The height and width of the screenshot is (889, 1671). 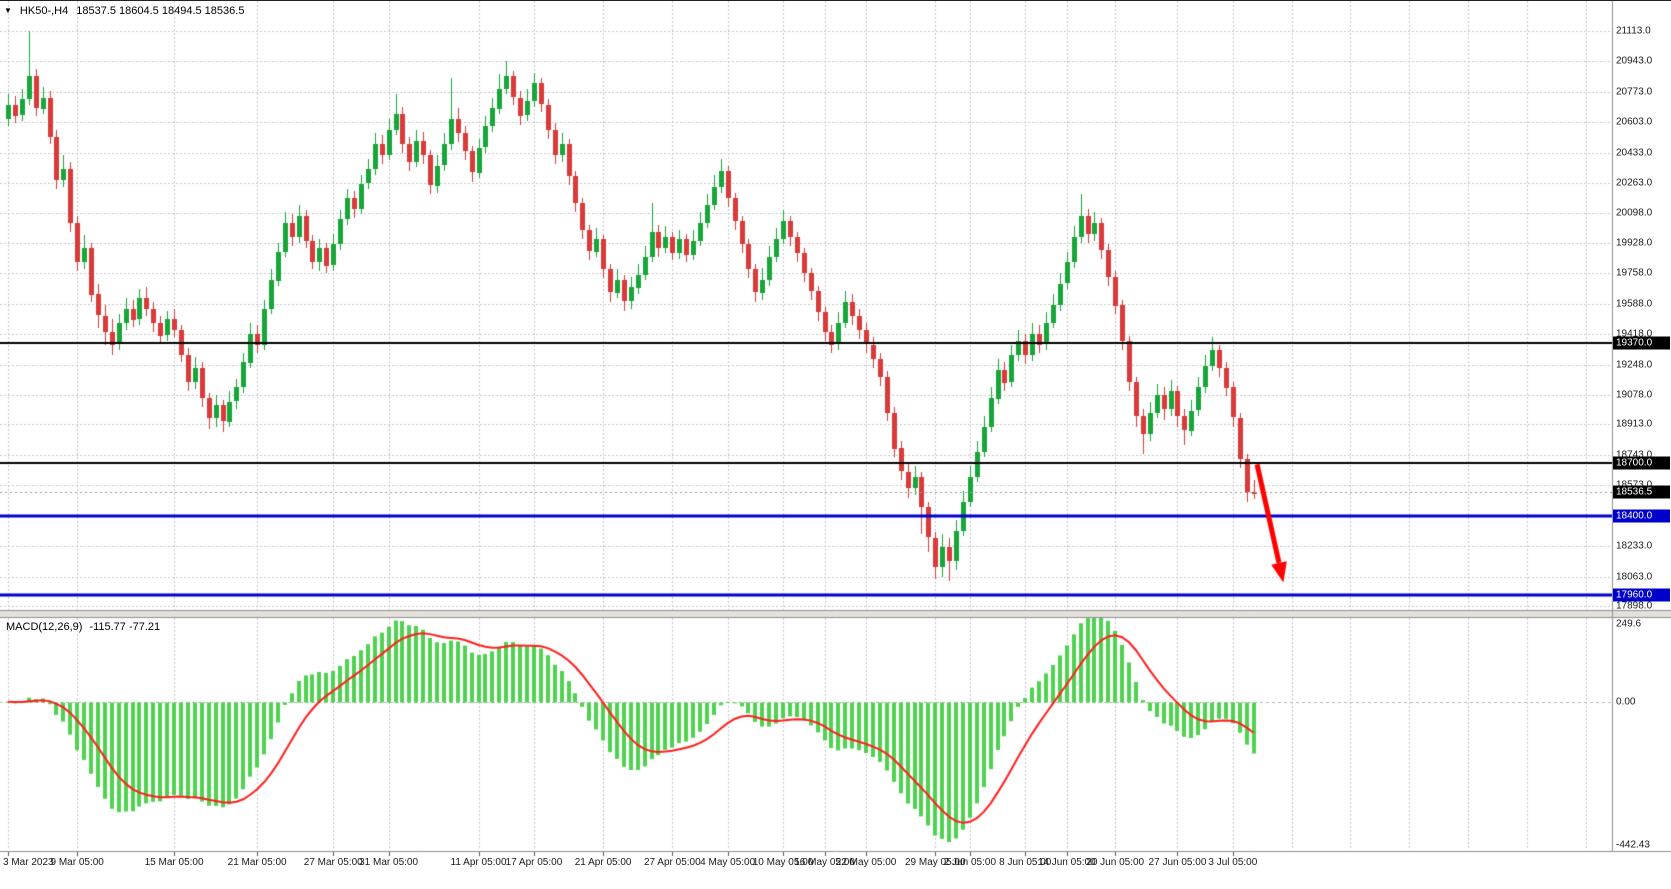 What do you see at coordinates (160, 11) in the screenshot?
I see `quote-ohlc-values: 18537.5 18604.5 18494.5 18536.5` at bounding box center [160, 11].